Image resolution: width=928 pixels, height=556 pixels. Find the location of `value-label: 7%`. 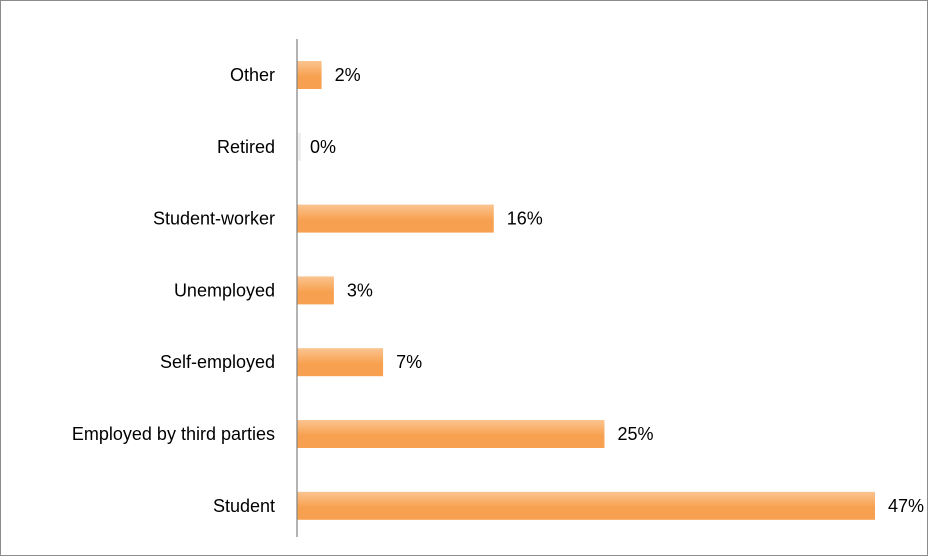

value-label: 7% is located at coordinates (409, 362).